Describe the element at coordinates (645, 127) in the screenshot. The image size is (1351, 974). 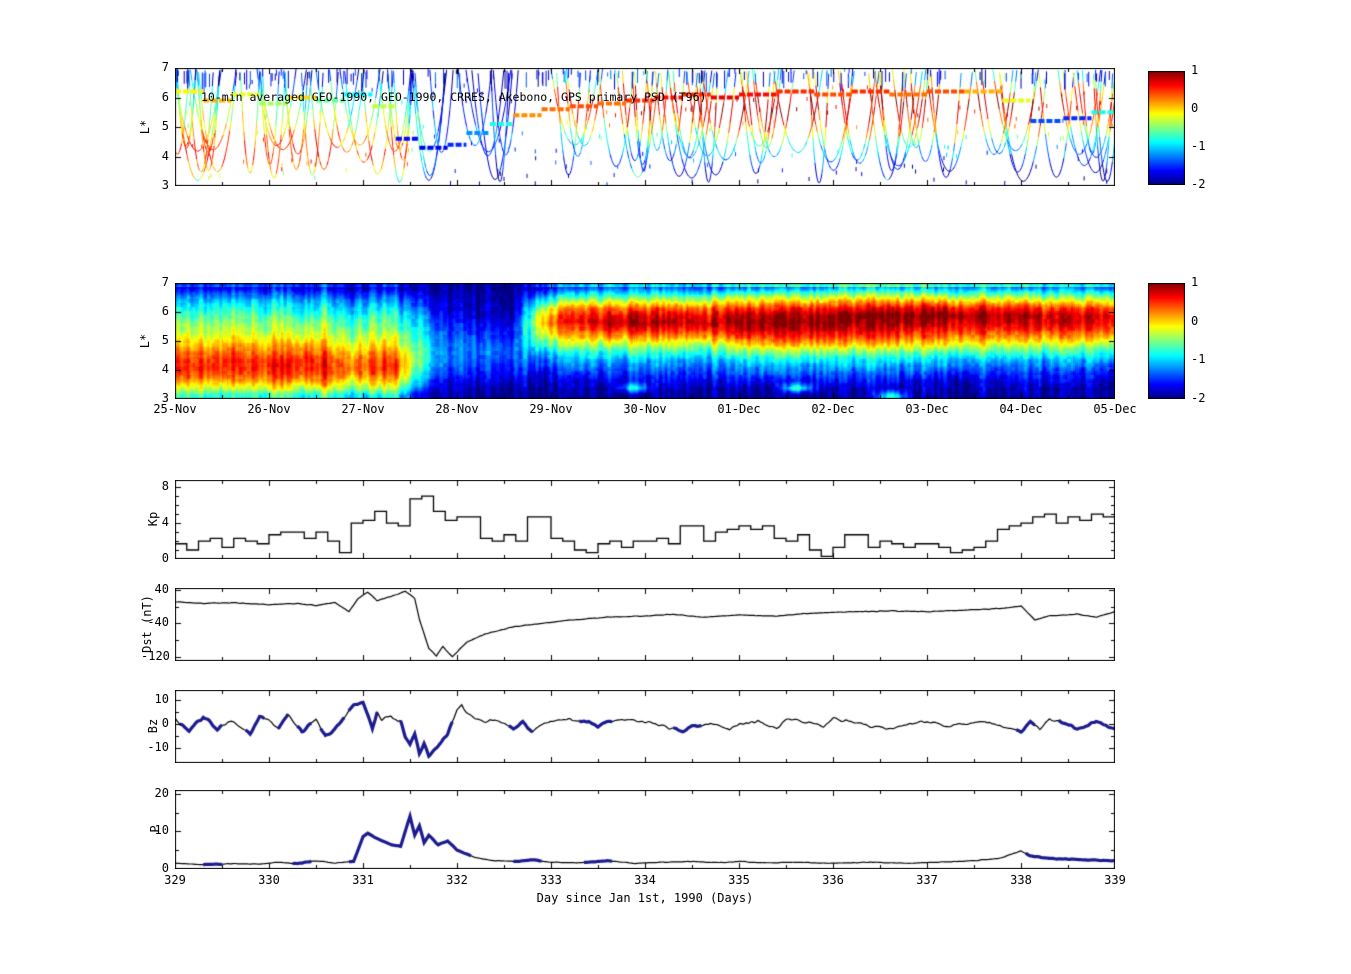
I see `psd-scatter-plot` at that location.